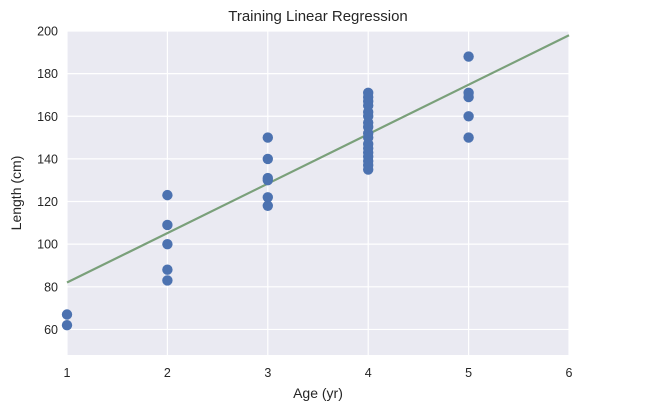 This screenshot has width=665, height=418. Describe the element at coordinates (16, 193) in the screenshot. I see `y-axis-label: Length (cm)` at that location.